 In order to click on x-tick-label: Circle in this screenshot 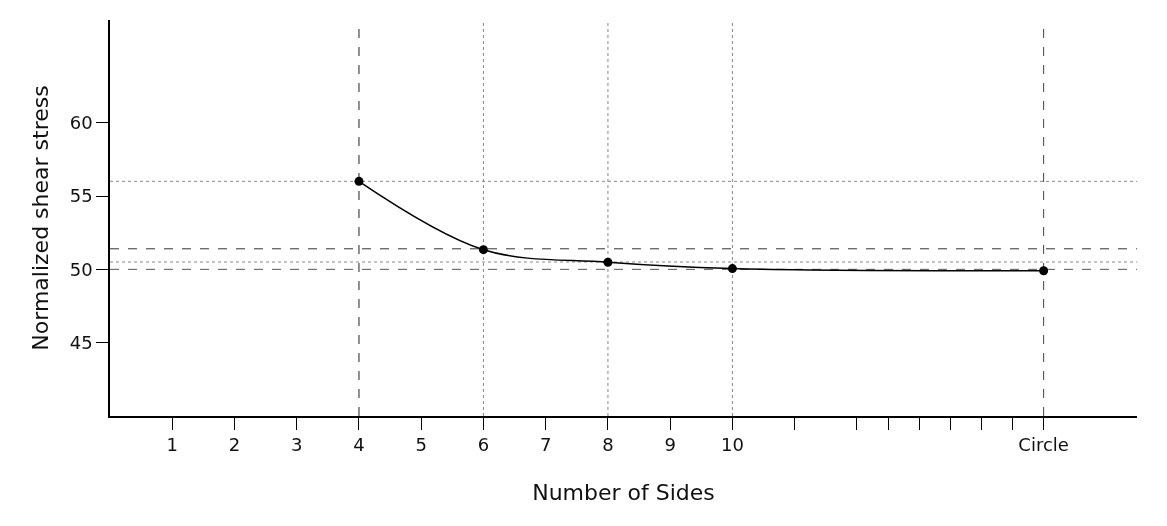, I will do `click(1043, 445)`.